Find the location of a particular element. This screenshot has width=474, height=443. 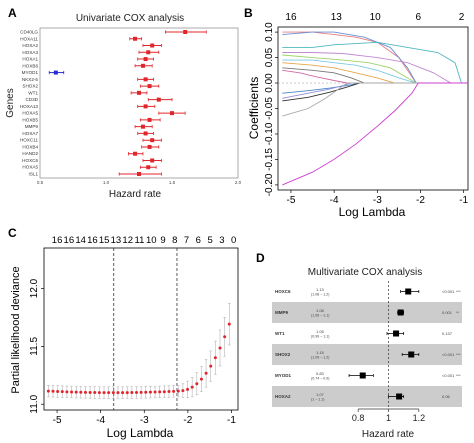

panel-a-ylabel: Genes is located at coordinates (10, 102).